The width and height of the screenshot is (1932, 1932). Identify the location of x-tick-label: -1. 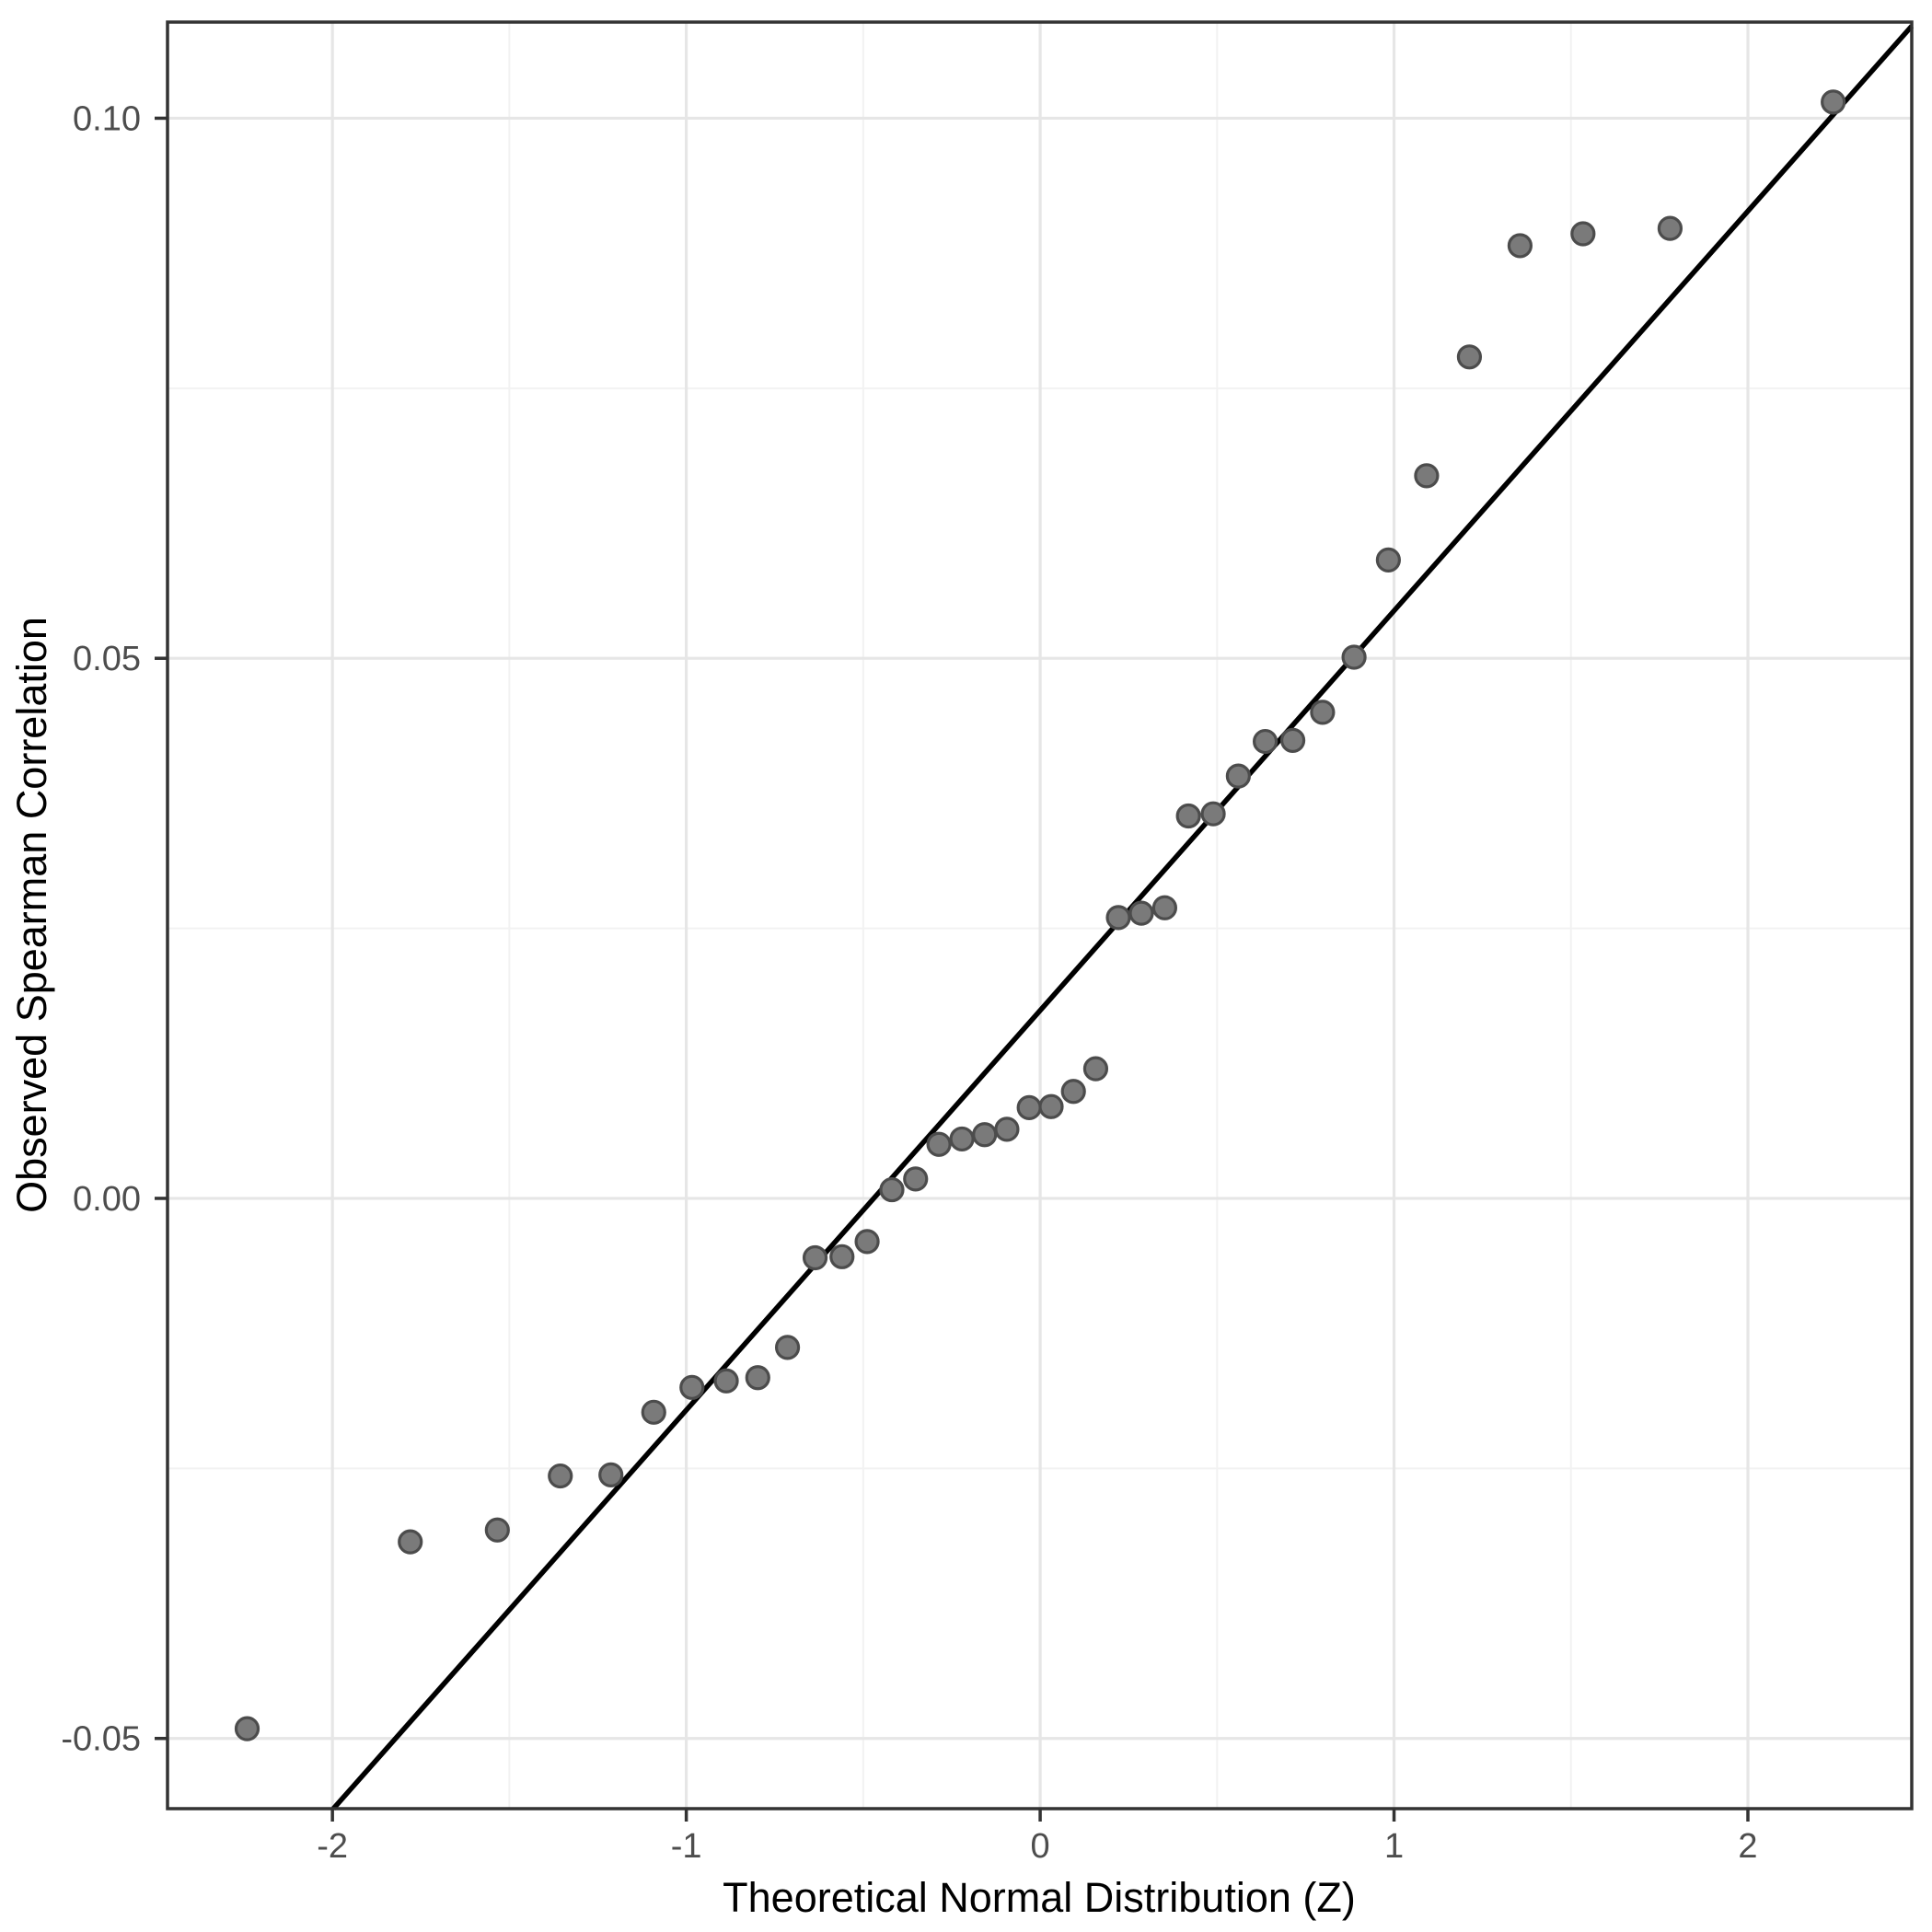
(686, 1847).